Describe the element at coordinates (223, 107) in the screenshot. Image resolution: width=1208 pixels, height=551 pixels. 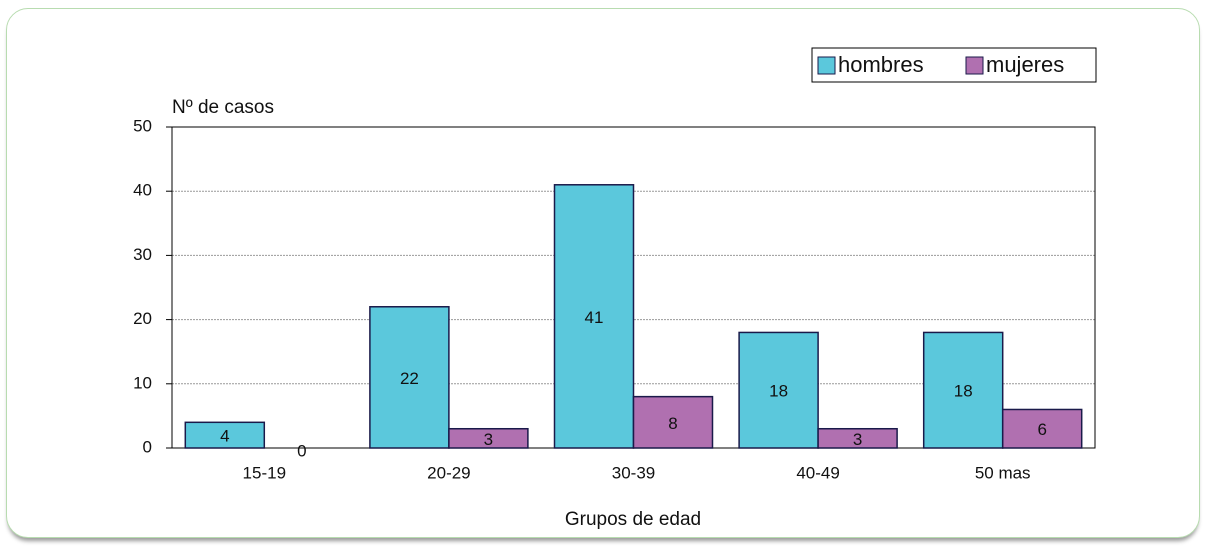
I see `y-axis-title: Nº de casos` at that location.